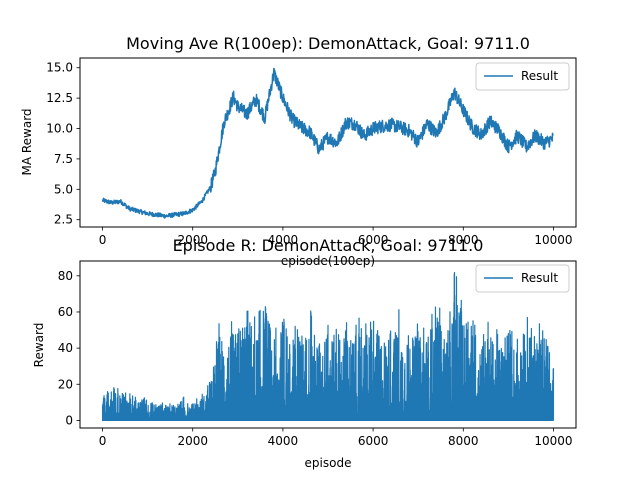 Image resolution: width=640 pixels, height=480 pixels. I want to click on y-tick-label: 60, so click(65, 312).